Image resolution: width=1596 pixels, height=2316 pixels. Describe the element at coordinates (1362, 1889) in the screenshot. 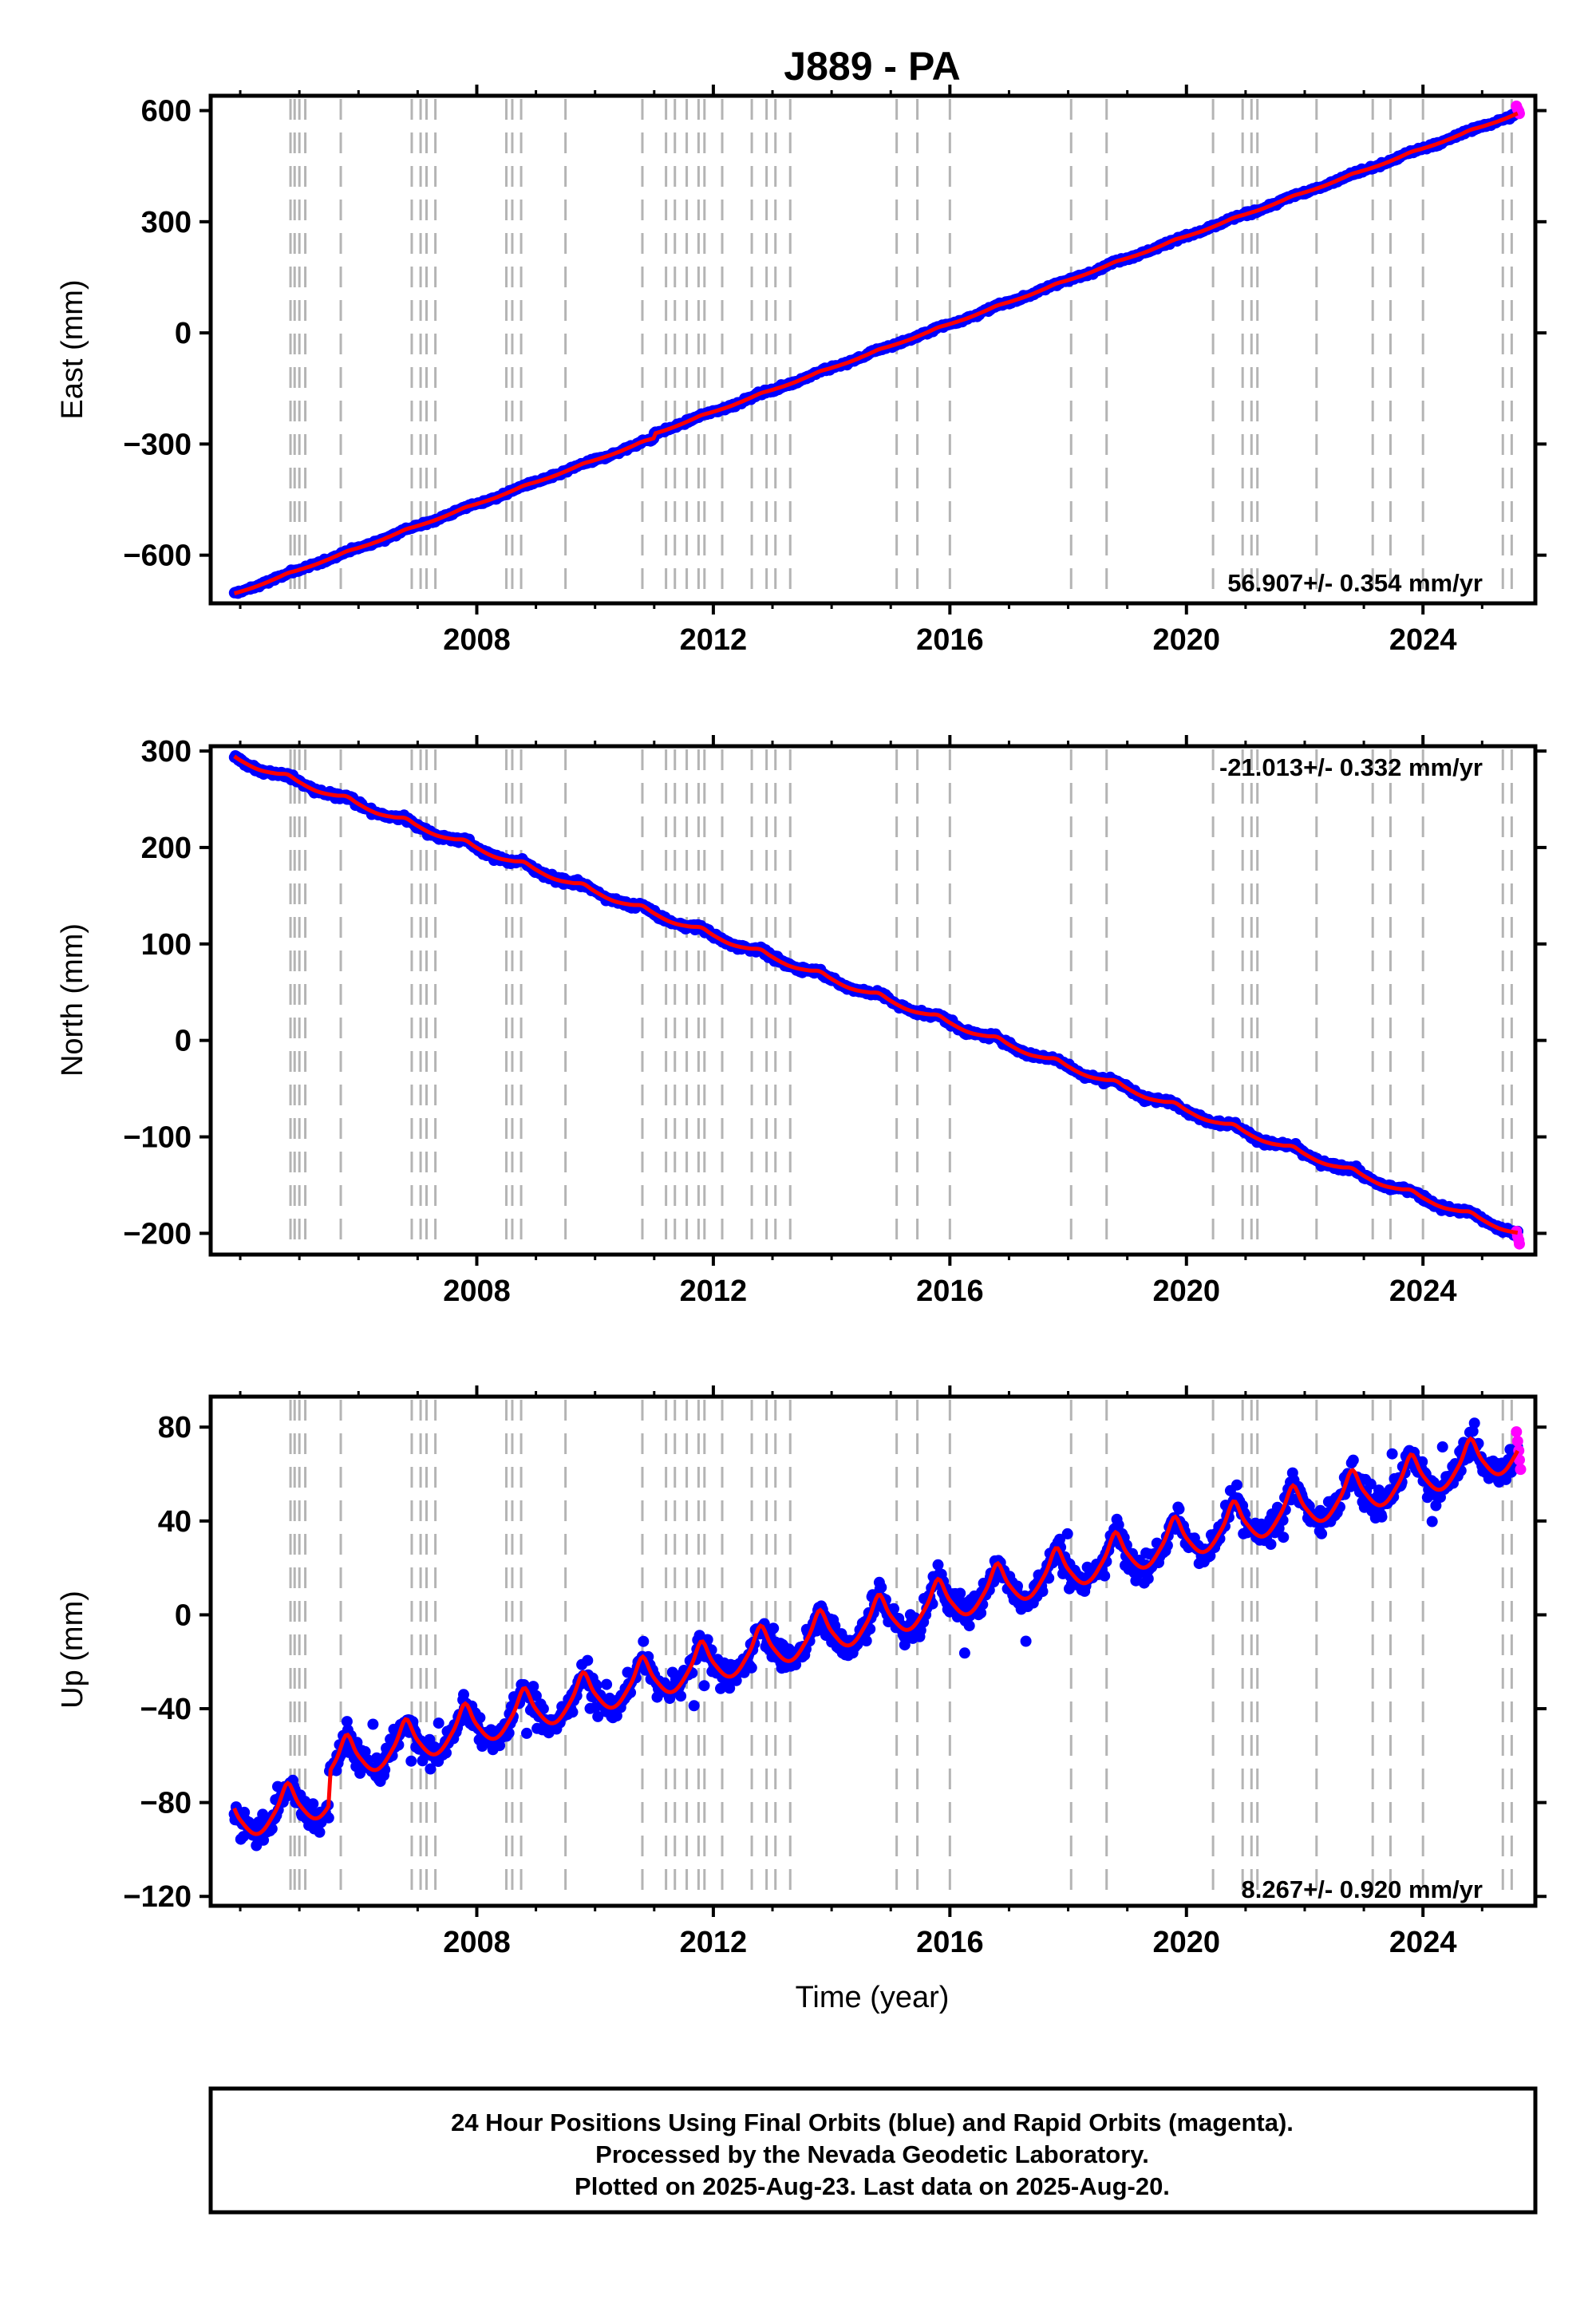

I see `rate-label: 8.267+/- 0.920 mm/yr` at that location.